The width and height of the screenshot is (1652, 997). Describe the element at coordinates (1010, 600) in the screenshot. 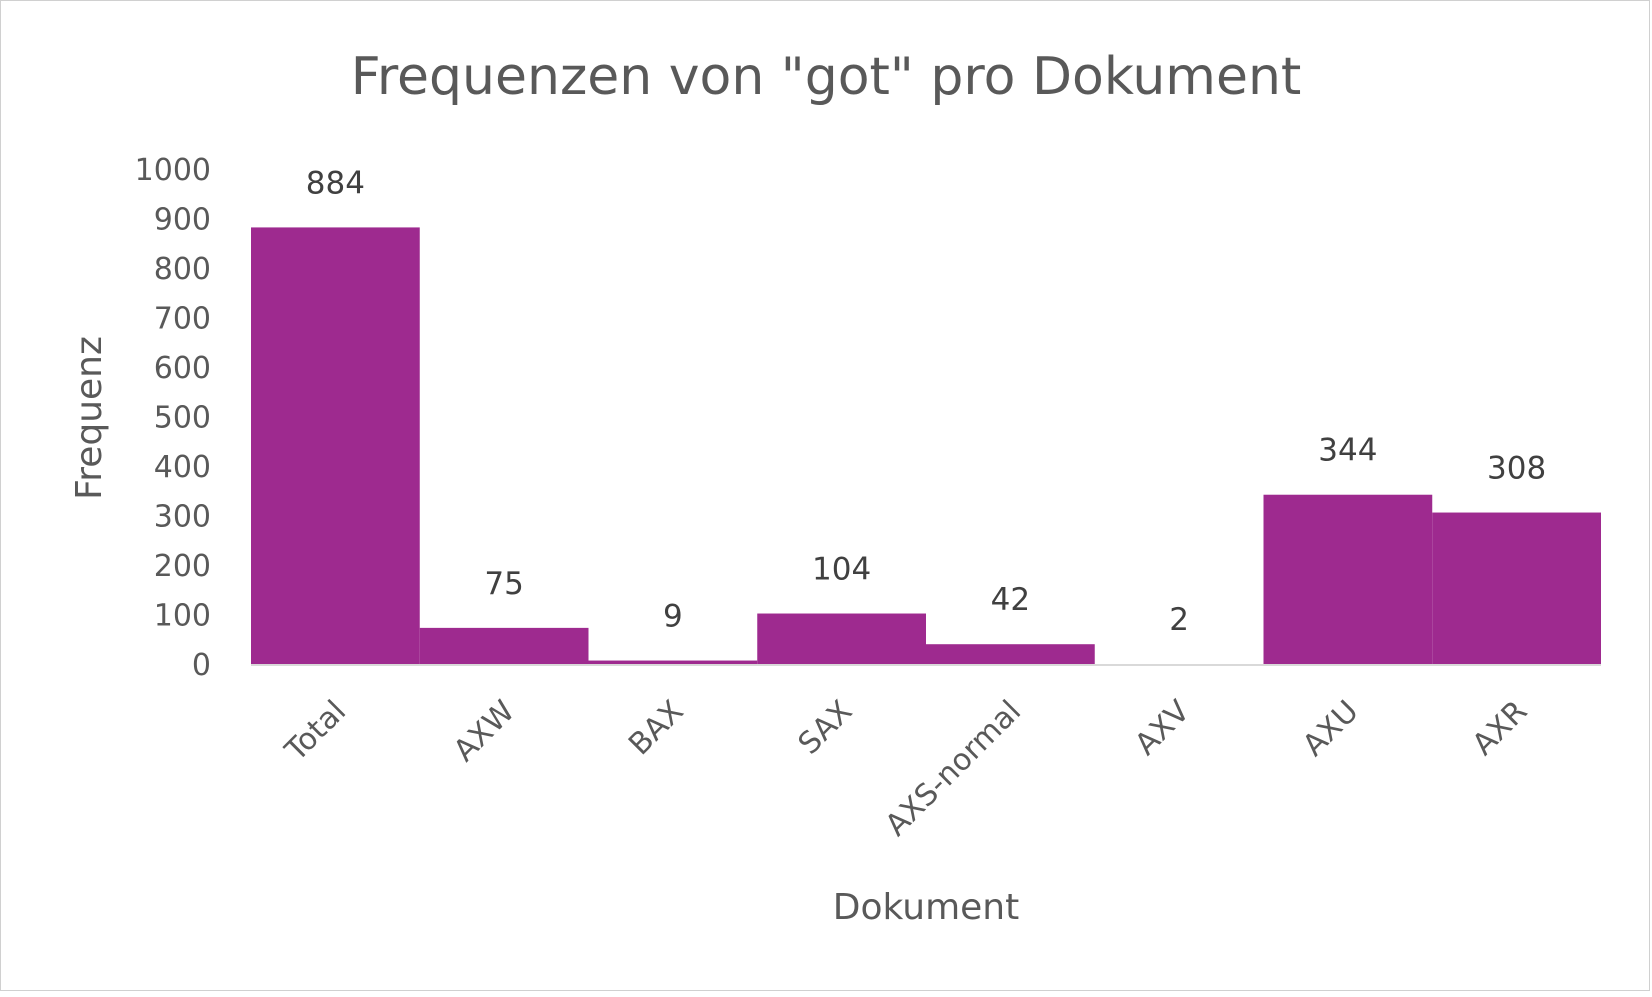

I see `data-label: 42` at that location.